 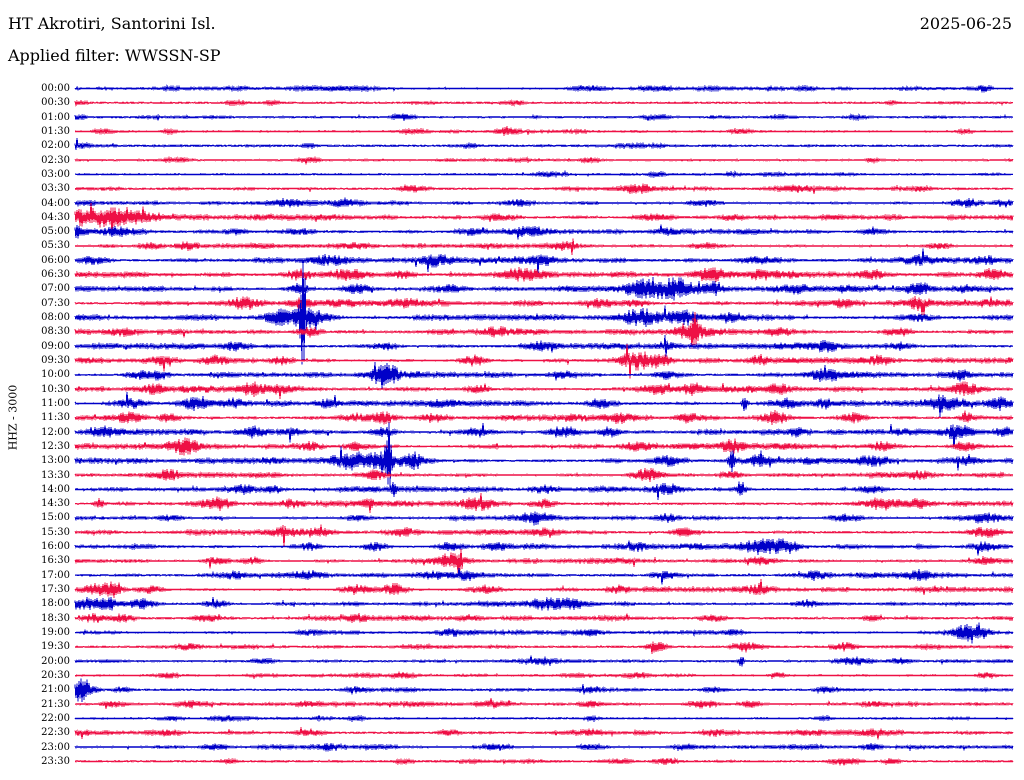 What do you see at coordinates (55, 160) in the screenshot?
I see `time-label: 02:30` at bounding box center [55, 160].